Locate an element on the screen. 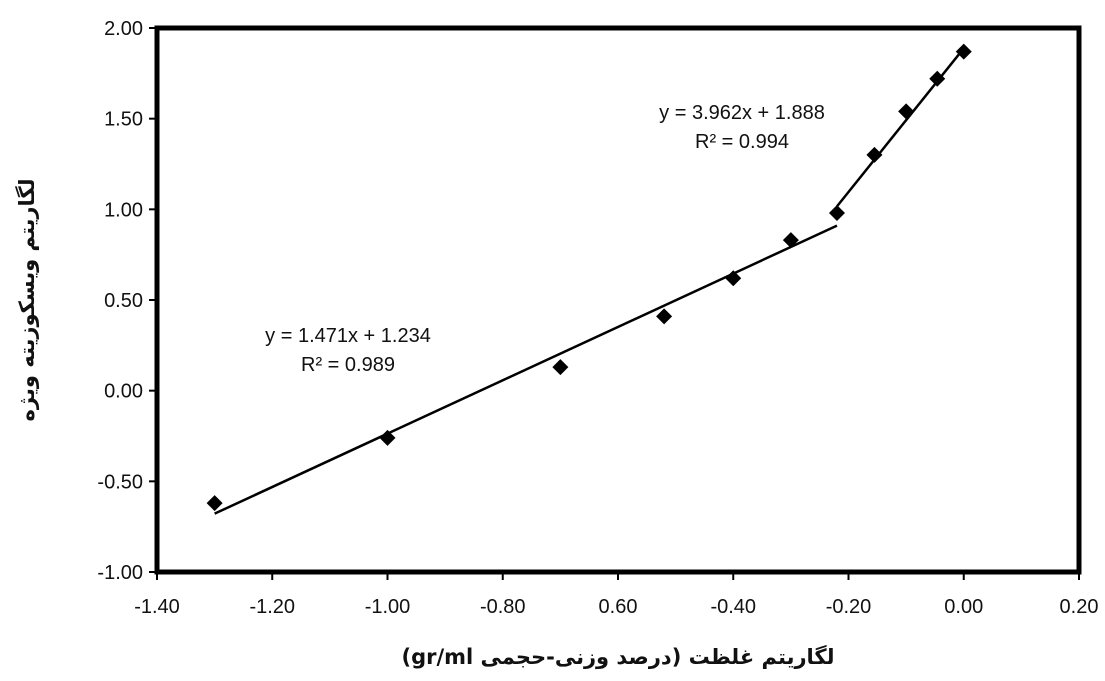  x-tick-label: -0.40 is located at coordinates (733, 607).